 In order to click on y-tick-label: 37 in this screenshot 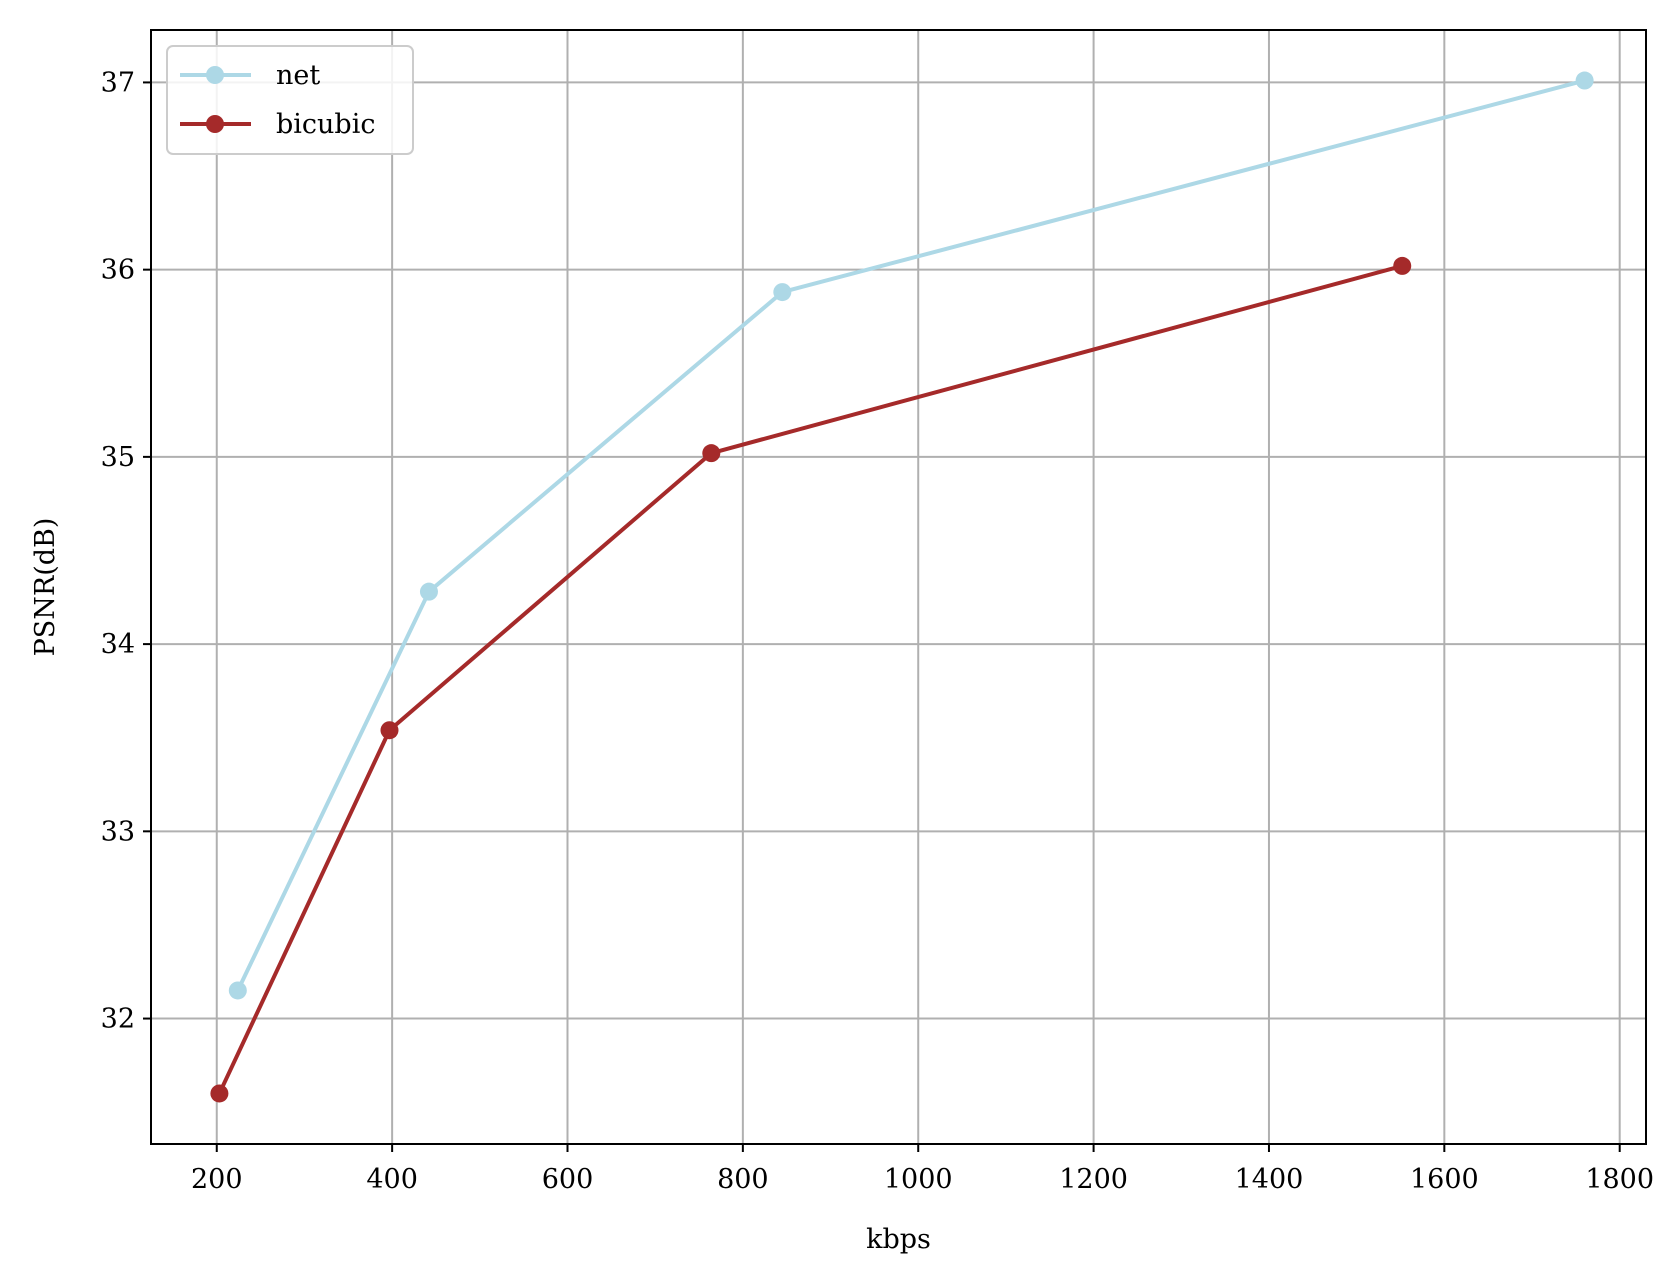, I will do `click(118, 82)`.